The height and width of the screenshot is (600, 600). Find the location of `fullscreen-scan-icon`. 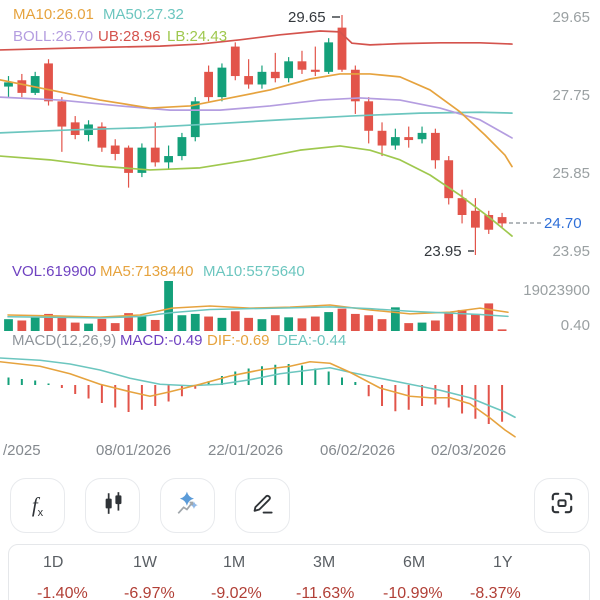

fullscreen-scan-icon is located at coordinates (562, 505).